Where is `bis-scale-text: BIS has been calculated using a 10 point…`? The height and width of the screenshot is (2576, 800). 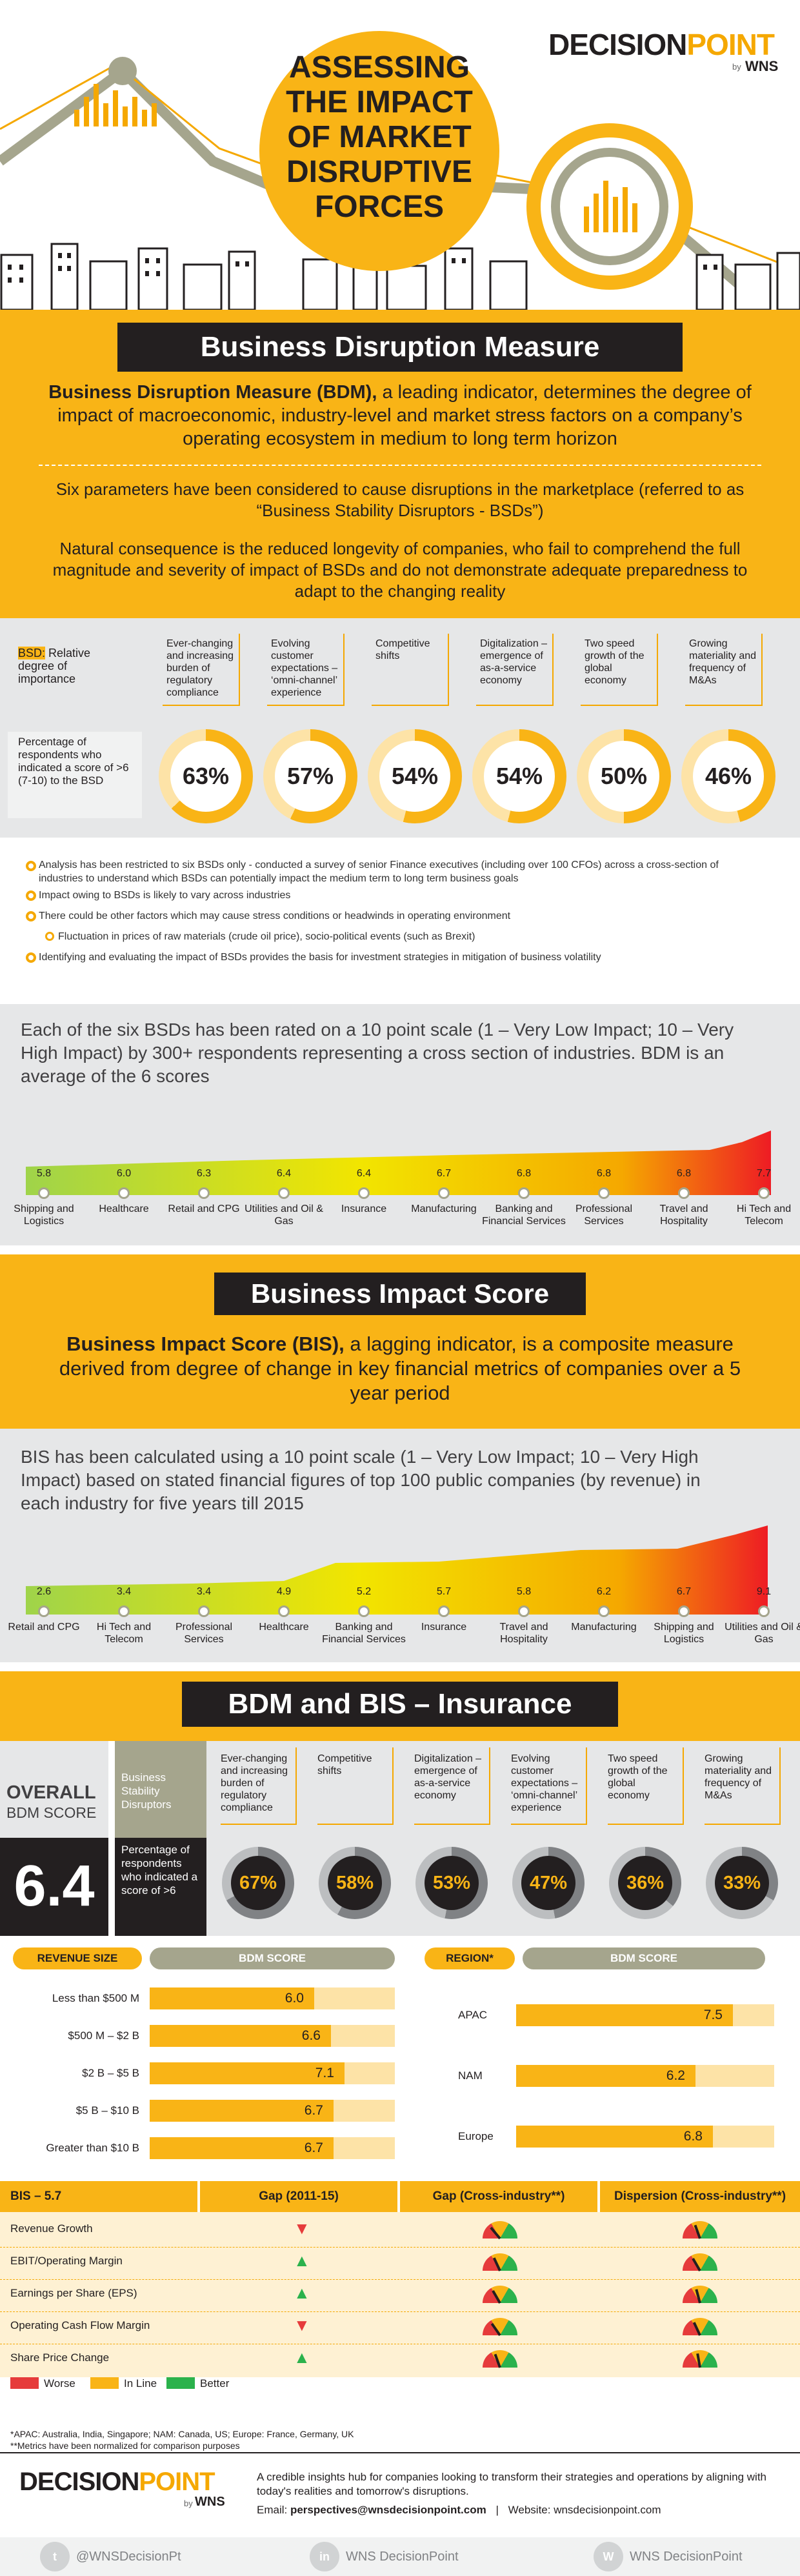 bis-scale-text: BIS has been calculated using a 10 point… is located at coordinates (361, 1480).